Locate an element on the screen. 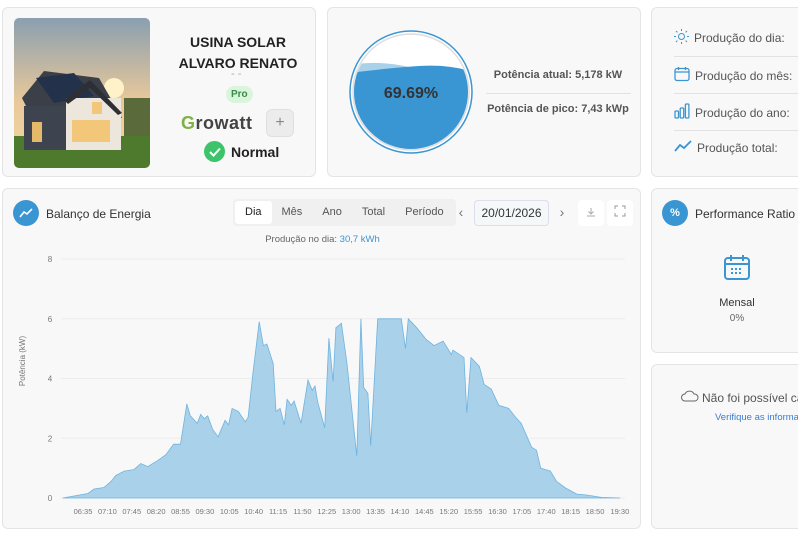 This screenshot has width=798, height=538. x-tick-label: 11:50 is located at coordinates (302, 511).